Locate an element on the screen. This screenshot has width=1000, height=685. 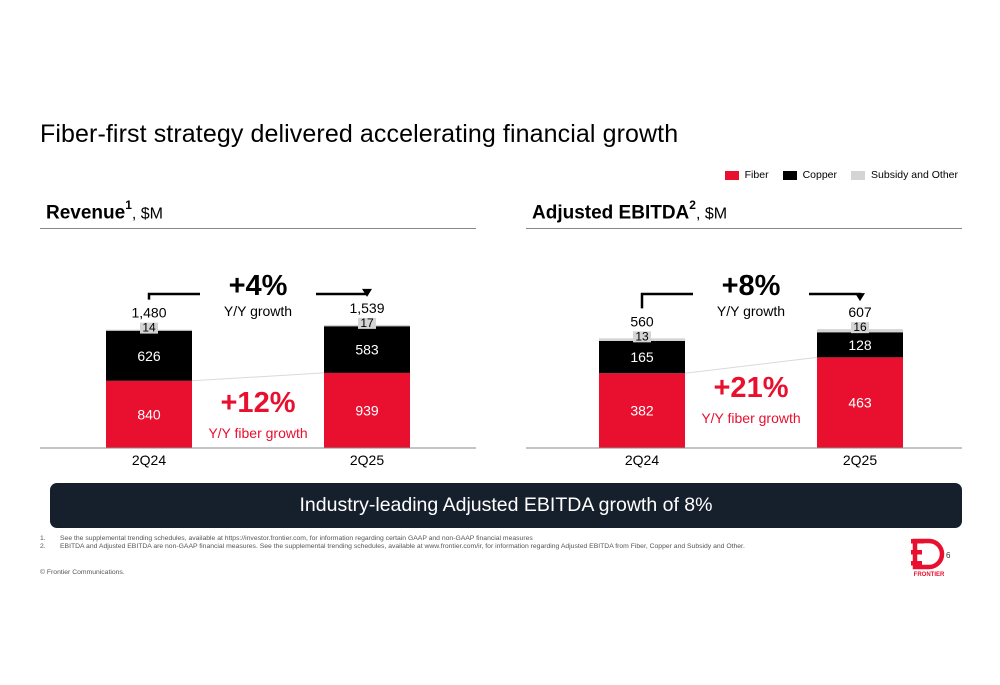
ebitda-total-growth-label: Y/Y growth is located at coordinates (751, 311).